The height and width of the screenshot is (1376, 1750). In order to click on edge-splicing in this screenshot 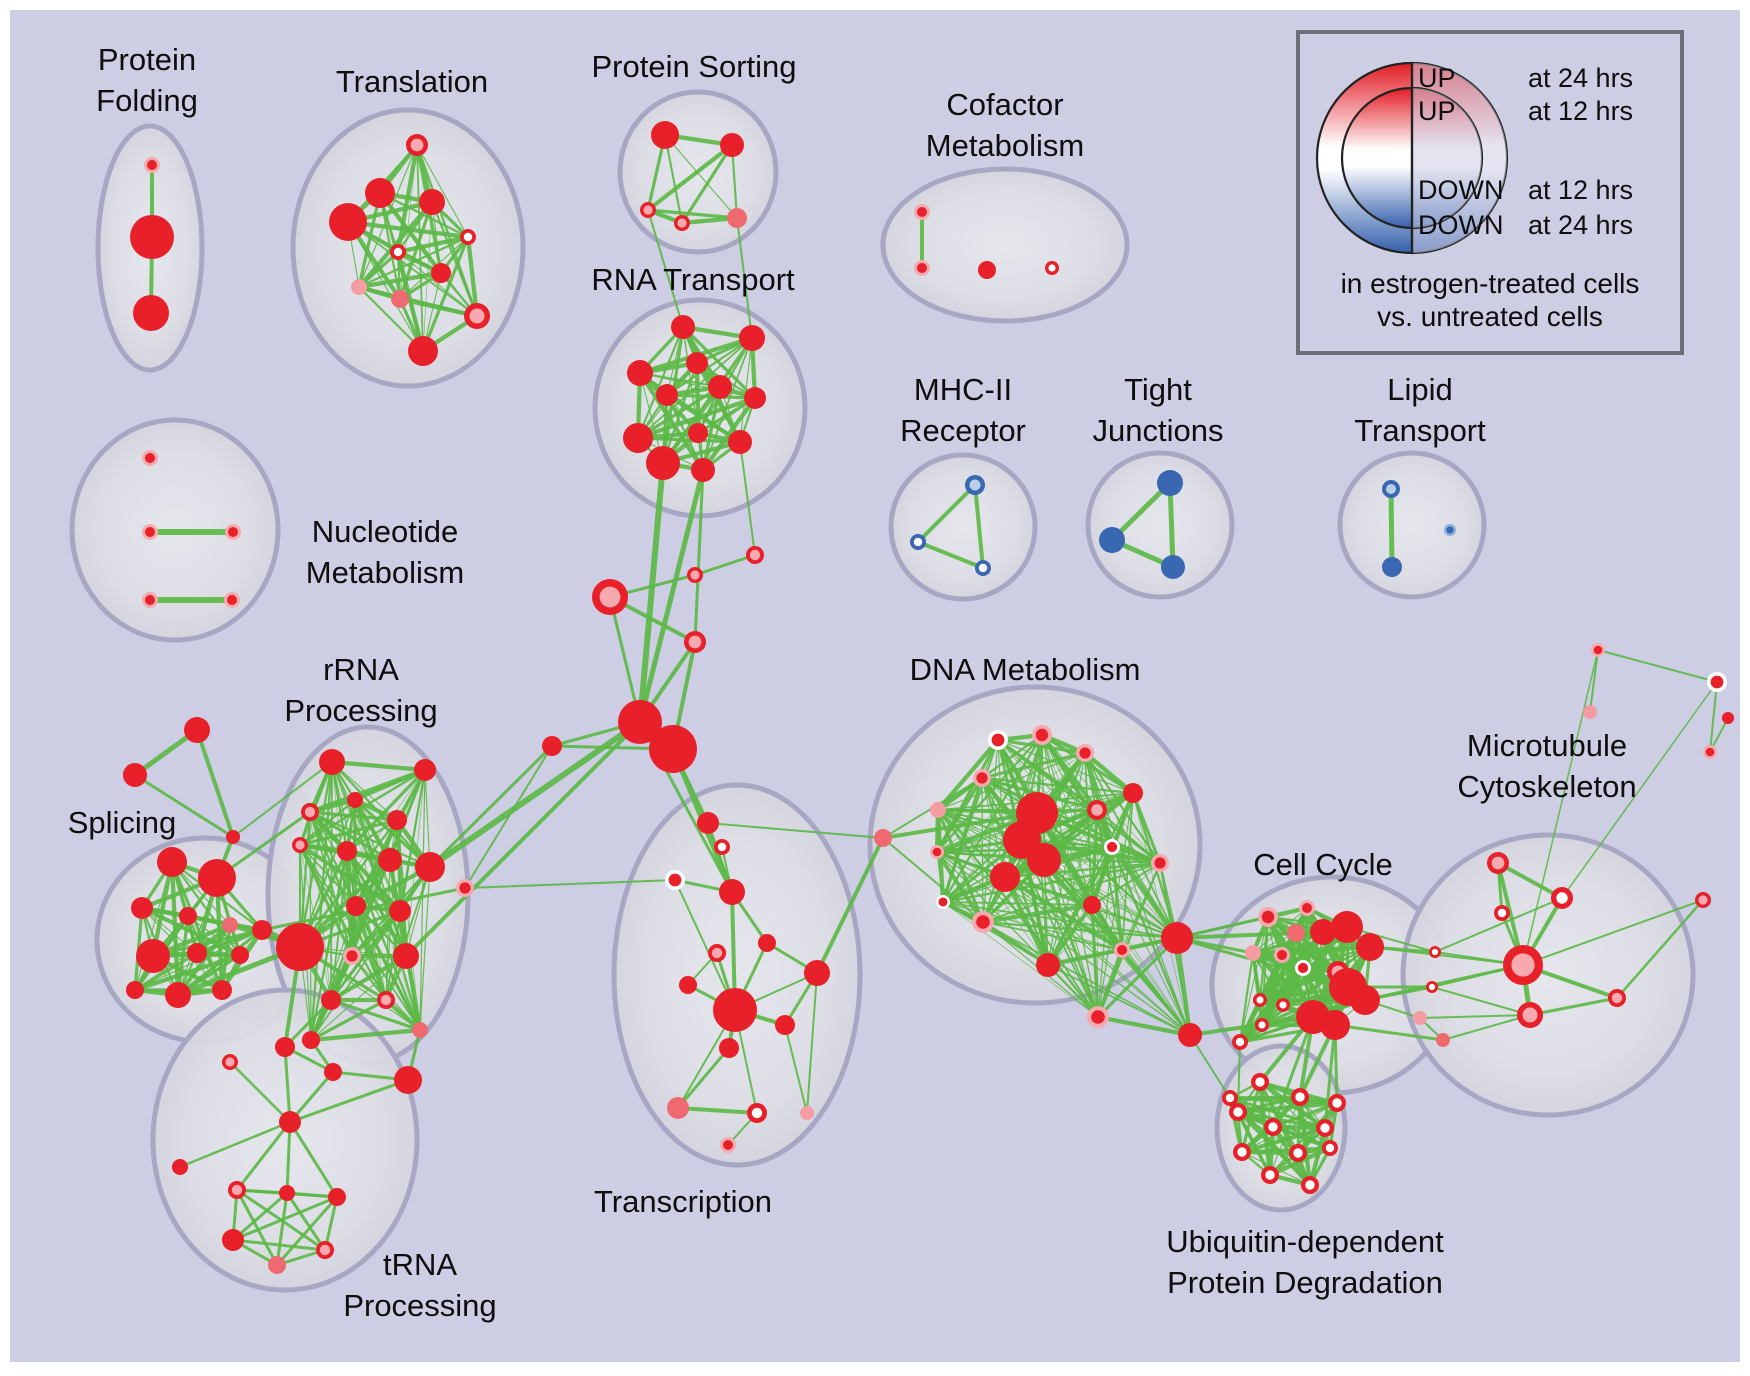, I will do `click(220, 962)`.